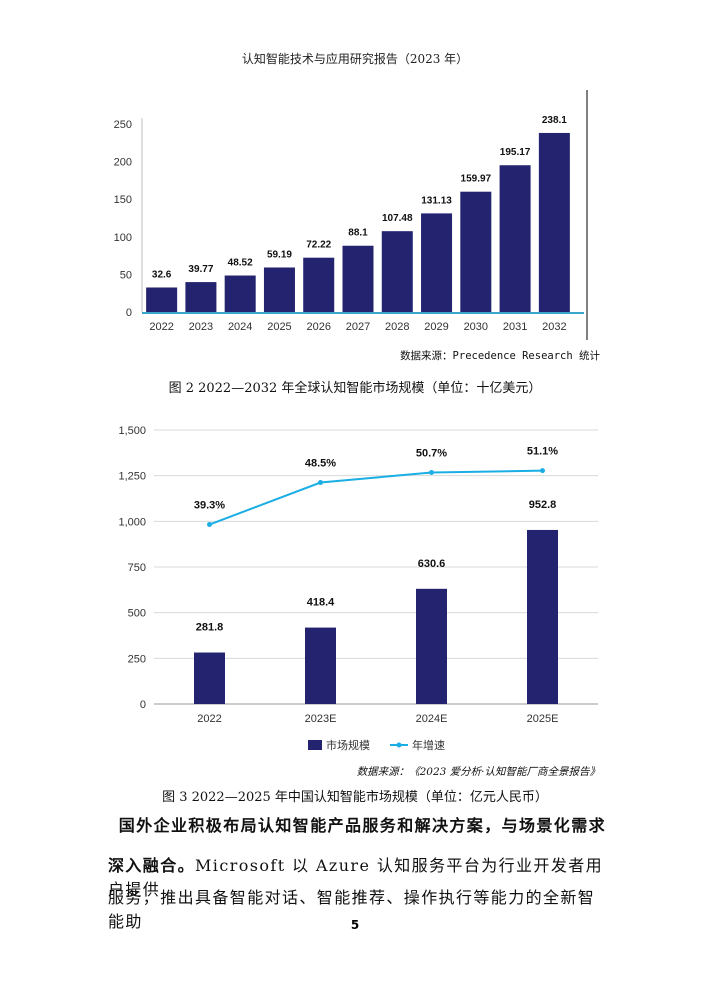 Image resolution: width=710 pixels, height=1004 pixels. What do you see at coordinates (432, 719) in the screenshot?
I see `x-tick-label: 2024E` at bounding box center [432, 719].